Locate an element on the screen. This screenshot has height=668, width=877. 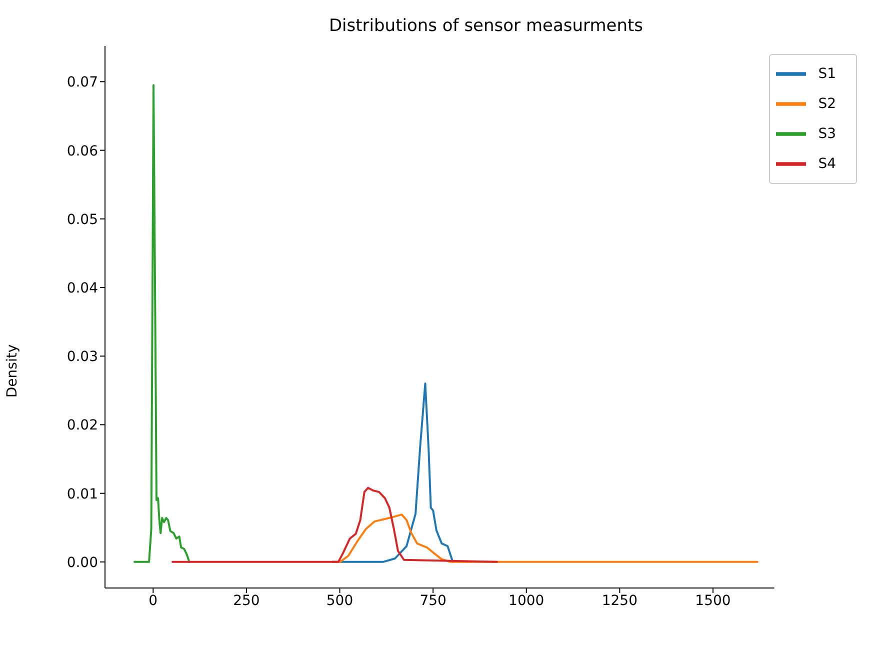
y-tick-label: 0.05 is located at coordinates (82, 220).